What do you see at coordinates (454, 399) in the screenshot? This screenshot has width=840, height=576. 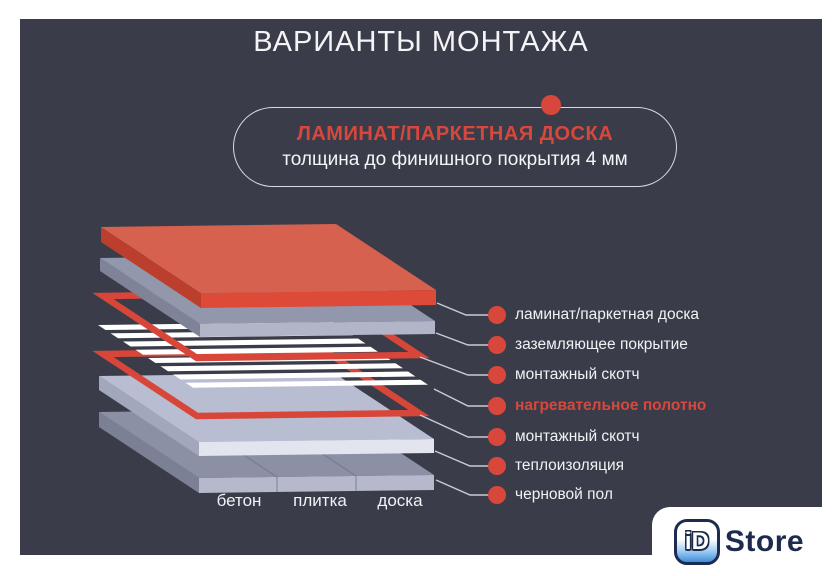 I see `legend-connectors` at bounding box center [454, 399].